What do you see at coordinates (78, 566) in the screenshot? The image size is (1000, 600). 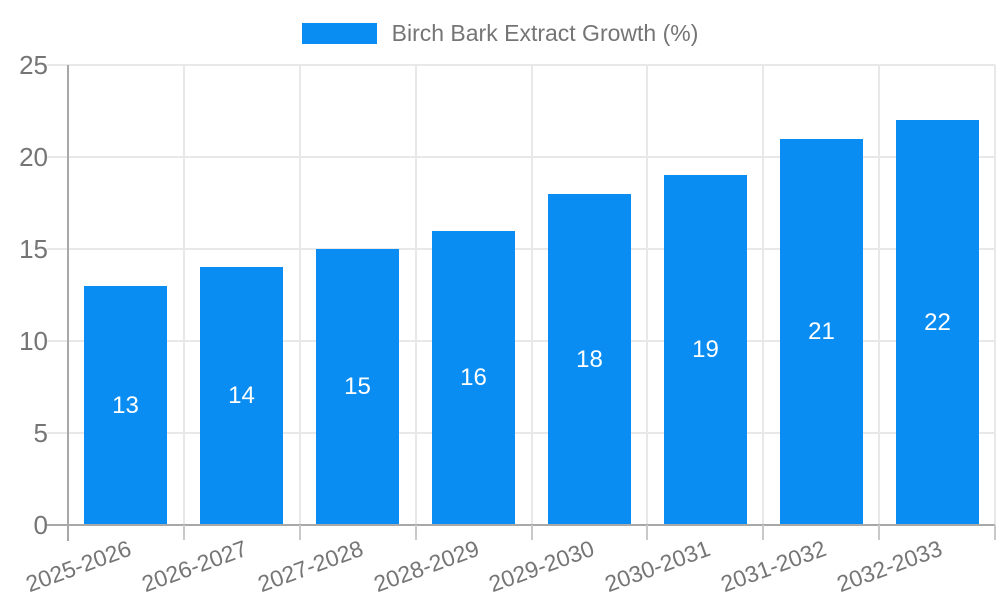 I see `x-tick-label: 2025-2026` at bounding box center [78, 566].